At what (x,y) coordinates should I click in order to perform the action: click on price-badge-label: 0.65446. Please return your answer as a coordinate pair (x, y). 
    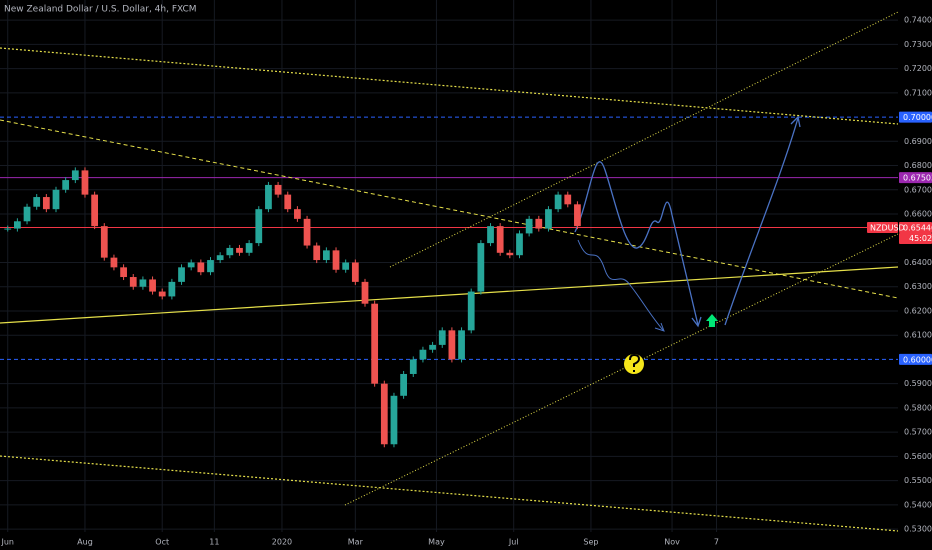
    Looking at the image, I should click on (917, 227).